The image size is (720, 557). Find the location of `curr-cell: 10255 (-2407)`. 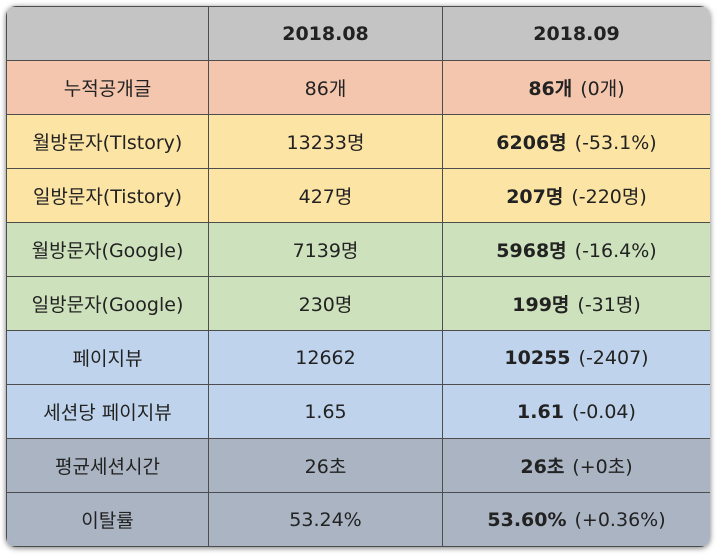

curr-cell: 10255 (-2407) is located at coordinates (576, 357).